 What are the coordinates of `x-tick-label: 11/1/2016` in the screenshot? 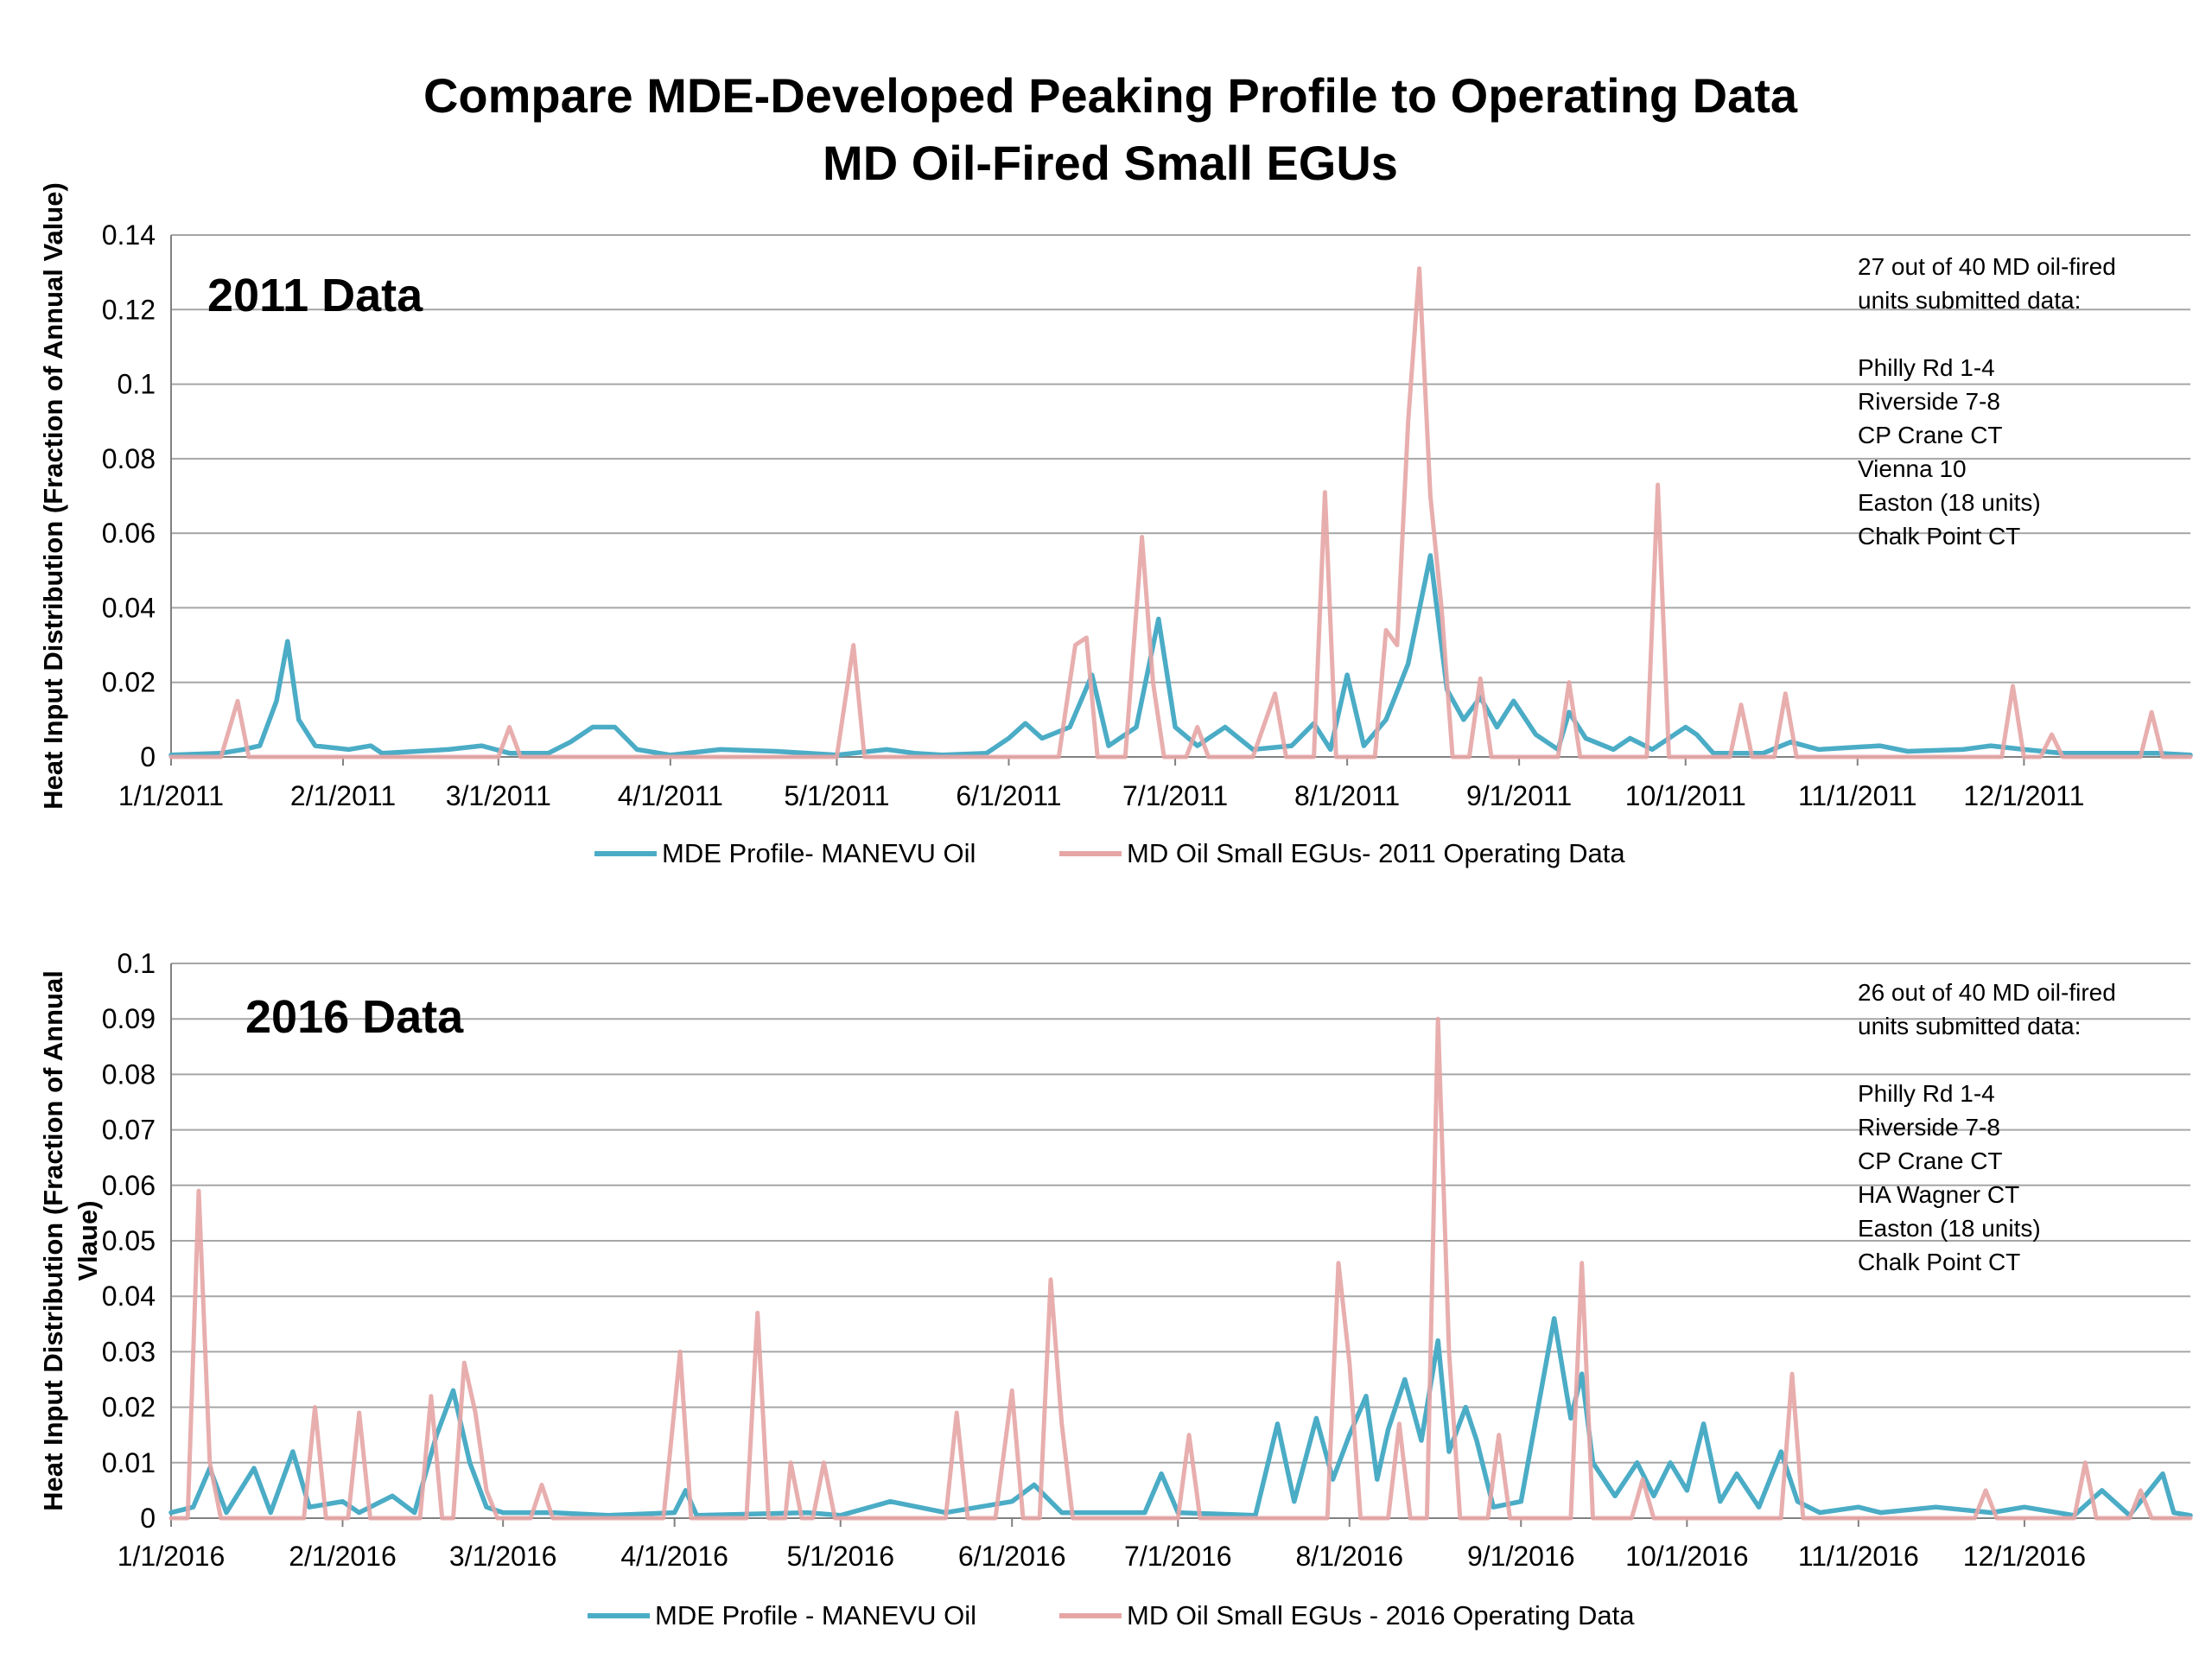 It's located at (1858, 1556).